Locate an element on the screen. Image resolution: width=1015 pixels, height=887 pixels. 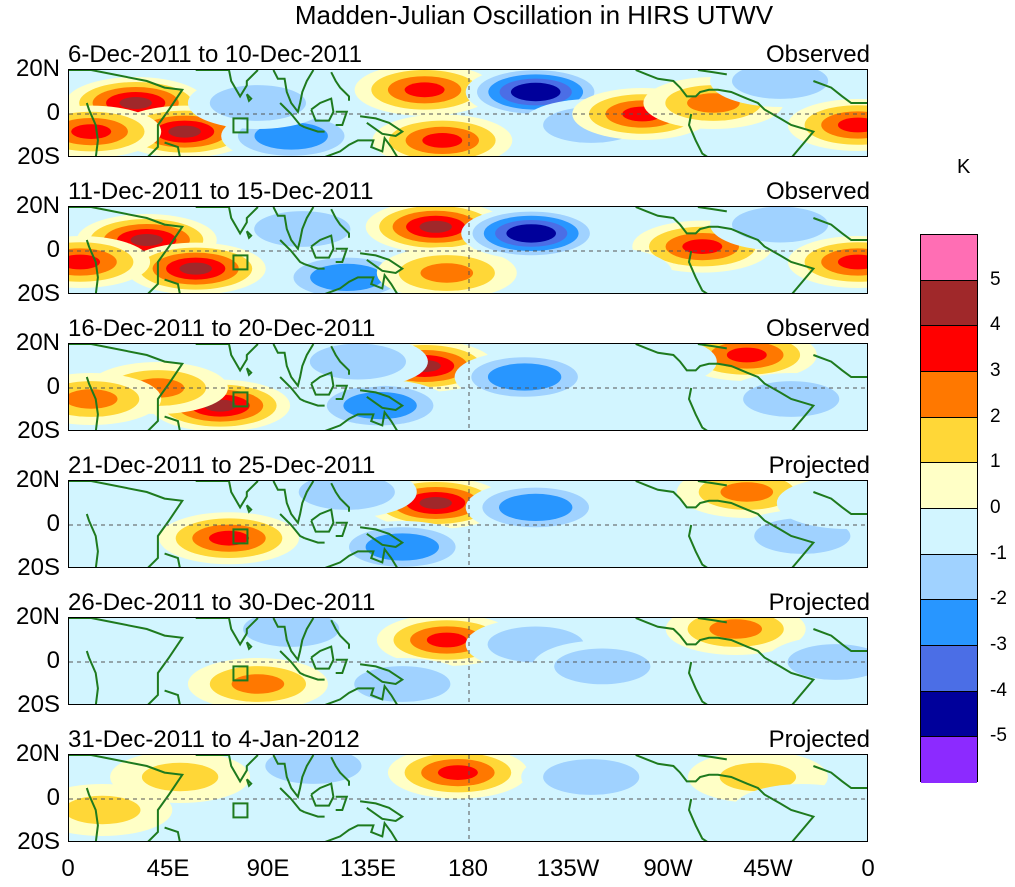
colorbar-tick-label: -5 is located at coordinates (998, 736).